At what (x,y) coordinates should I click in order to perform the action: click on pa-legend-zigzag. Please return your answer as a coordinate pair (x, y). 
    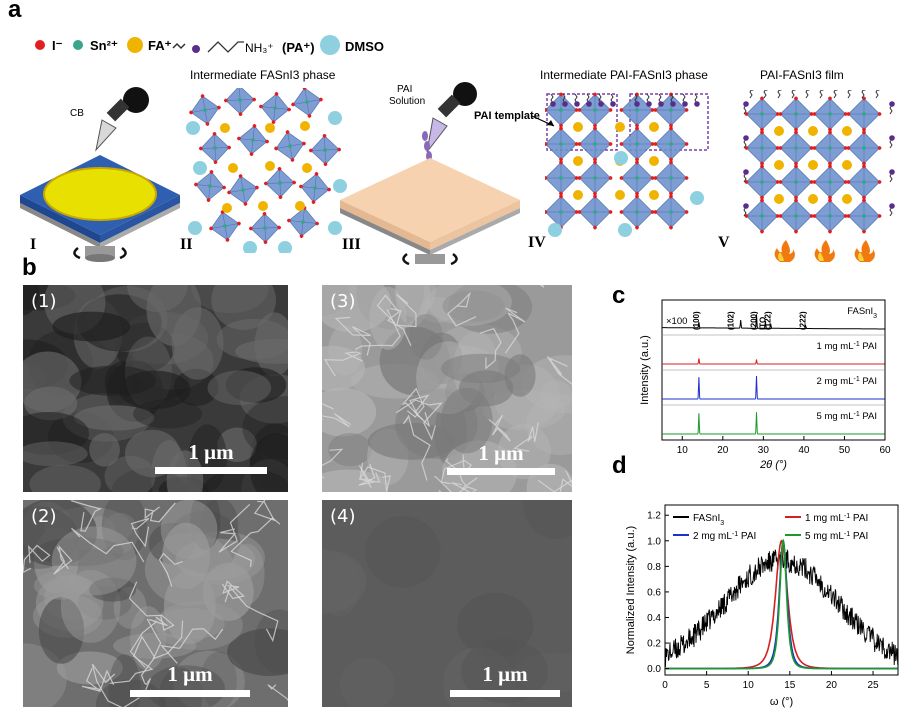
    Looking at the image, I should click on (179, 46).